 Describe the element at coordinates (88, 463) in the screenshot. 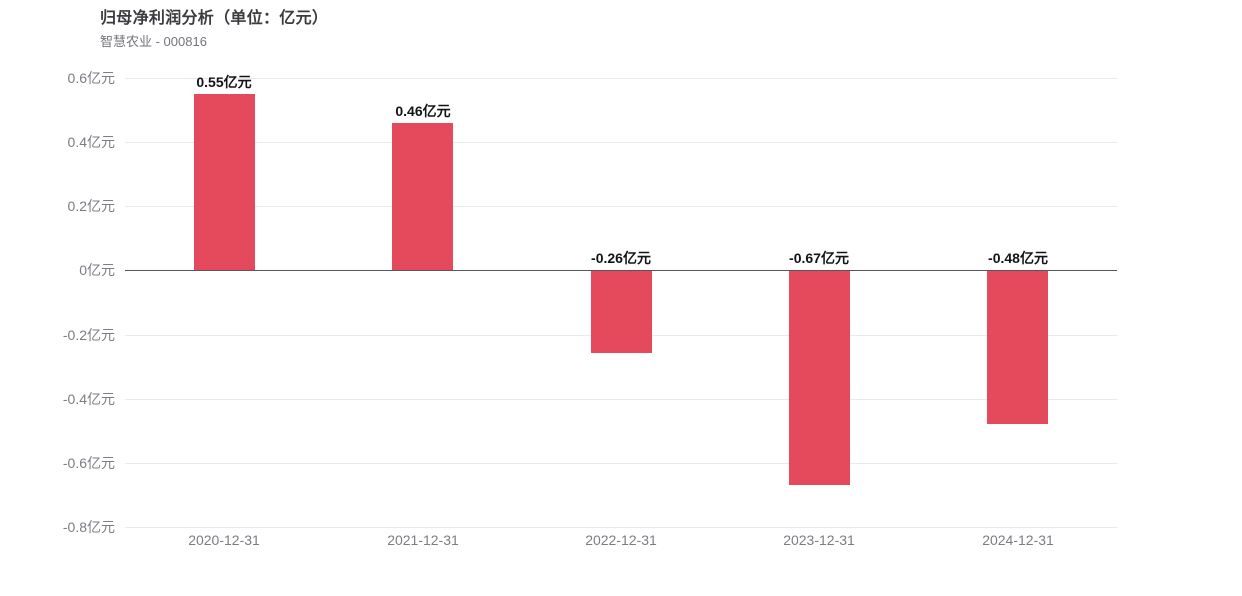

I see `y-axis-tick-label: -0.6亿元` at that location.